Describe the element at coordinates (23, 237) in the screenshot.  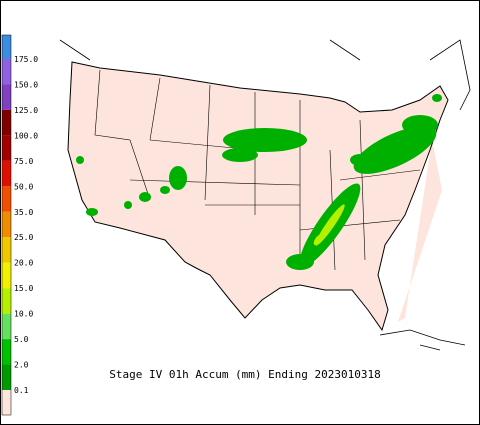
I see `legend-label: 25.0` at that location.